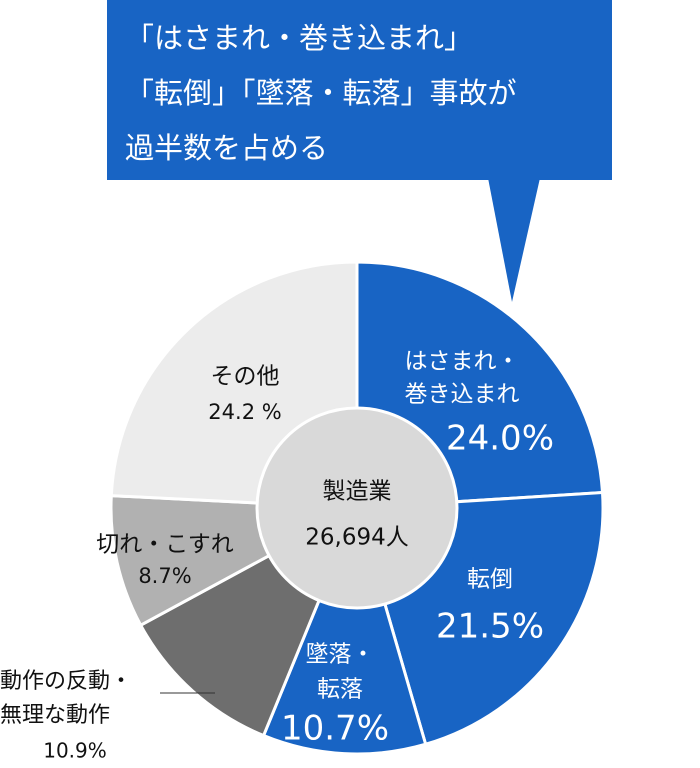 Image resolution: width=700 pixels, height=768 pixels. I want to click on slice-label: 巻き込まれ, so click(462, 395).